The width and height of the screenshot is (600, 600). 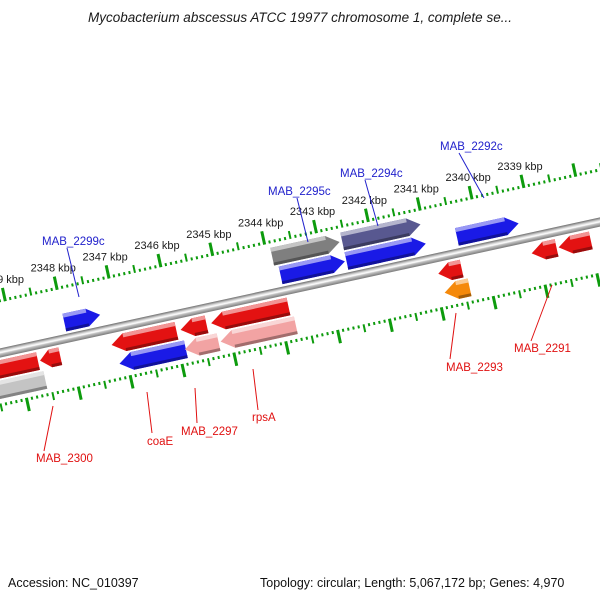 What do you see at coordinates (209, 432) in the screenshot?
I see `gene-label: MAB_2297` at bounding box center [209, 432].